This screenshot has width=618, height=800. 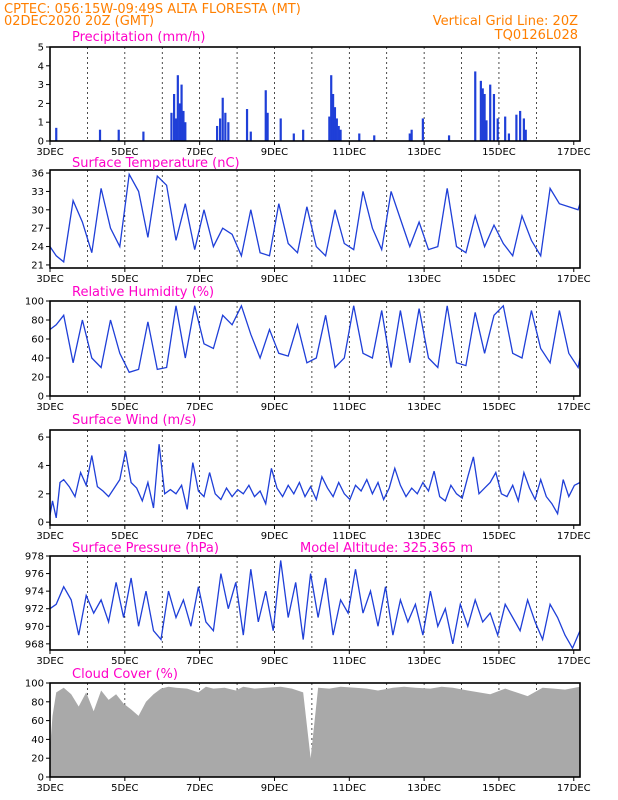 I want to click on header-code: TQ0126L028, so click(x=536, y=35).